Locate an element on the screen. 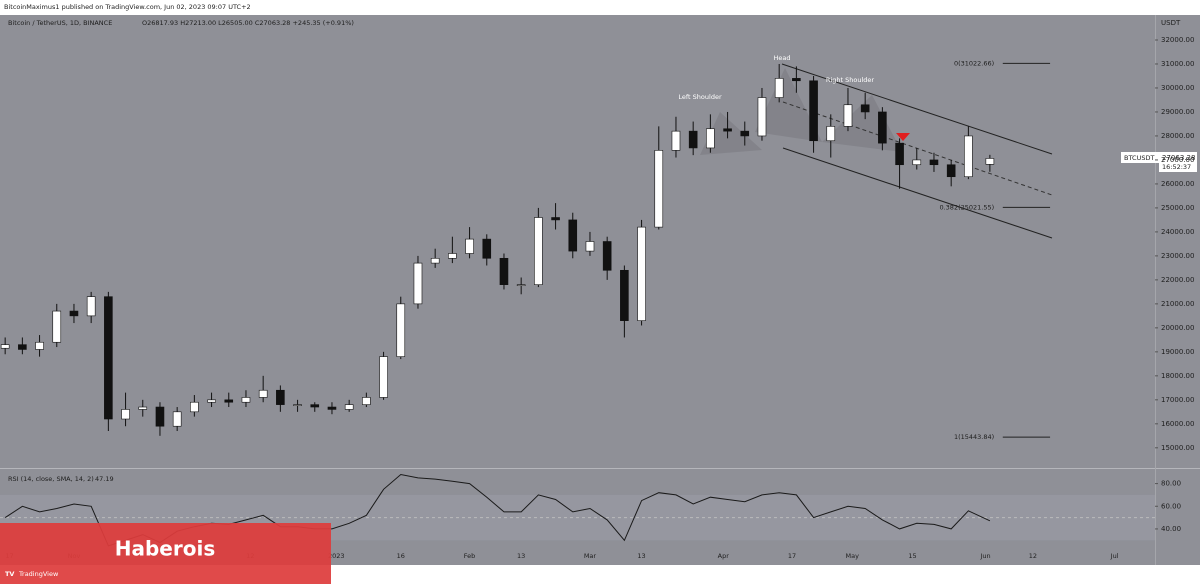 This screenshot has height=588, width=1200. y-tick-label: 28000.00 is located at coordinates (1177, 136).